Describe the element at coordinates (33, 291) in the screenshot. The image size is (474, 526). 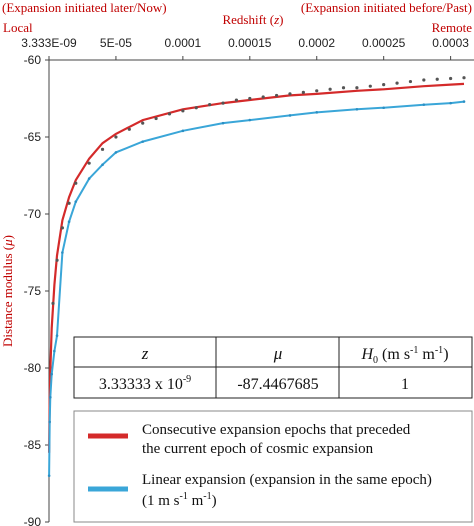
I see `y-tick-label: -75` at that location.